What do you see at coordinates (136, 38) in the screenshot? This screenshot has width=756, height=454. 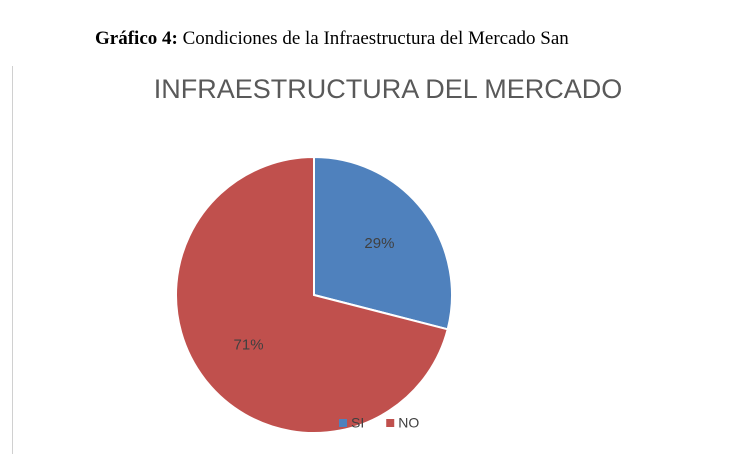 I see `caption-label: Gráfico 4:` at bounding box center [136, 38].